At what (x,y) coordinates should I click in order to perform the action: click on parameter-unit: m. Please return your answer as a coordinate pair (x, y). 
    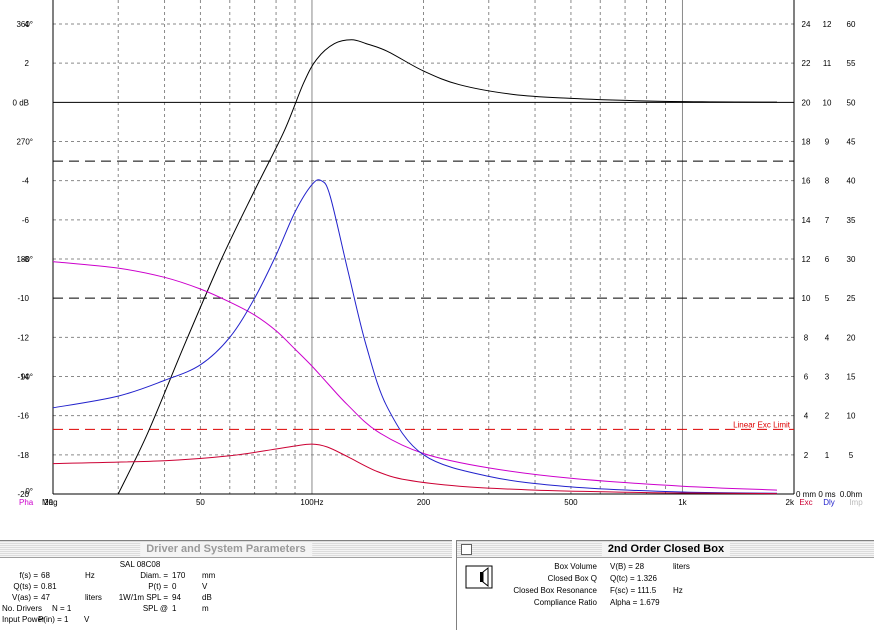
    Looking at the image, I should click on (205, 608).